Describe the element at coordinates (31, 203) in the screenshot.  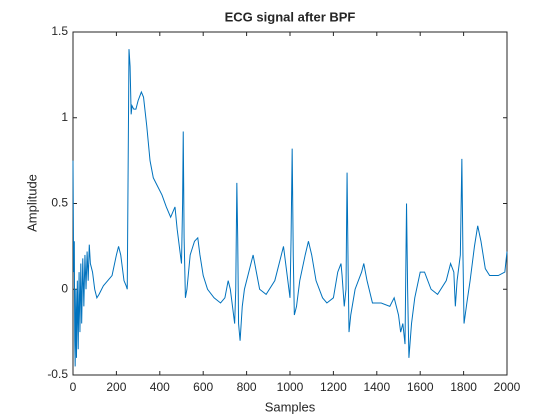
I see `y-axis-label: Amplitude` at that location.